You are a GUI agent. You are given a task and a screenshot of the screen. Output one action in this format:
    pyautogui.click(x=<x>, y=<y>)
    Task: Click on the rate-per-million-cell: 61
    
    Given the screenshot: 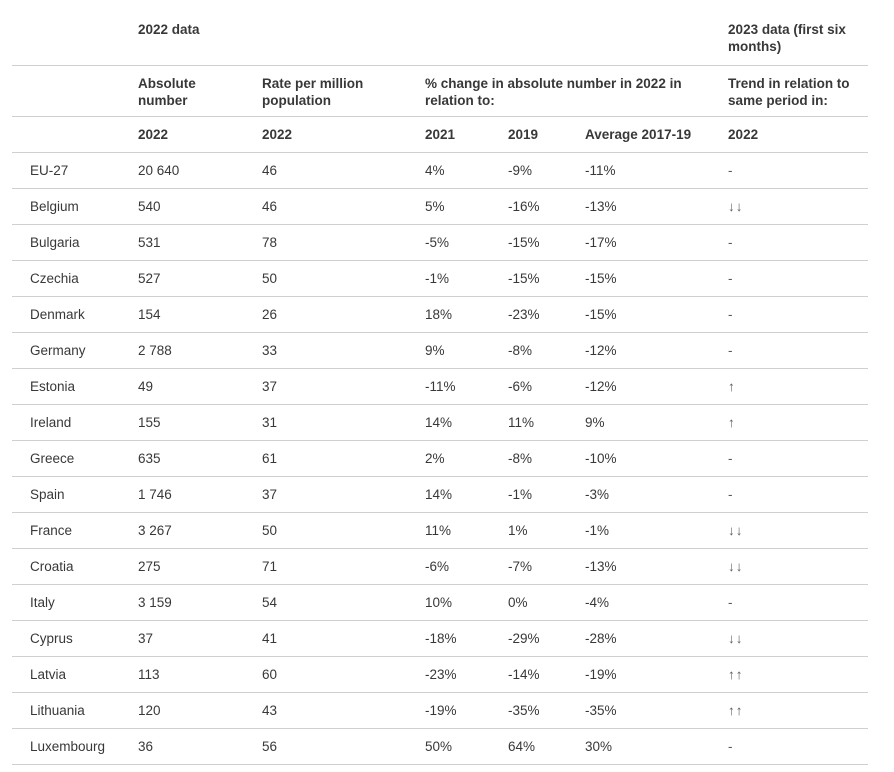 What is the action you would take?
    pyautogui.click(x=344, y=458)
    